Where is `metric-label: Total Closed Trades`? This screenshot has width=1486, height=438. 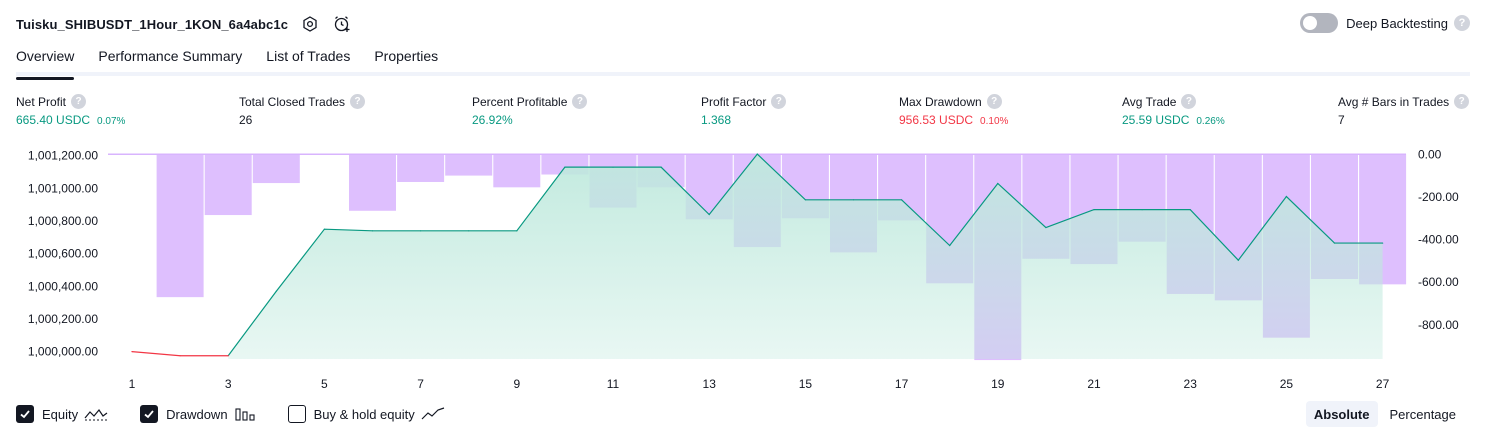 metric-label: Total Closed Trades is located at coordinates (292, 101).